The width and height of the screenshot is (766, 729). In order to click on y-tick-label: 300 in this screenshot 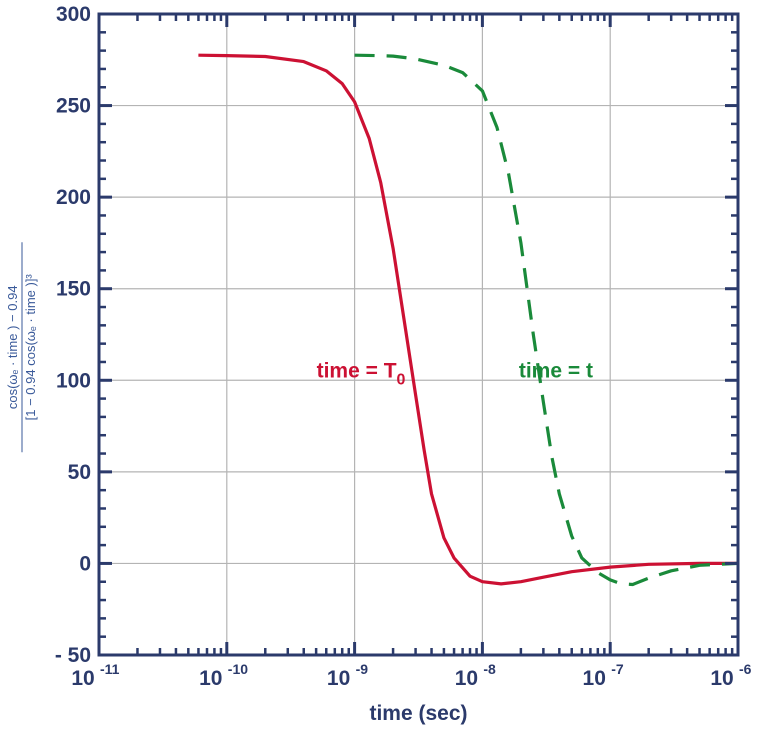, I will do `click(73, 14)`.